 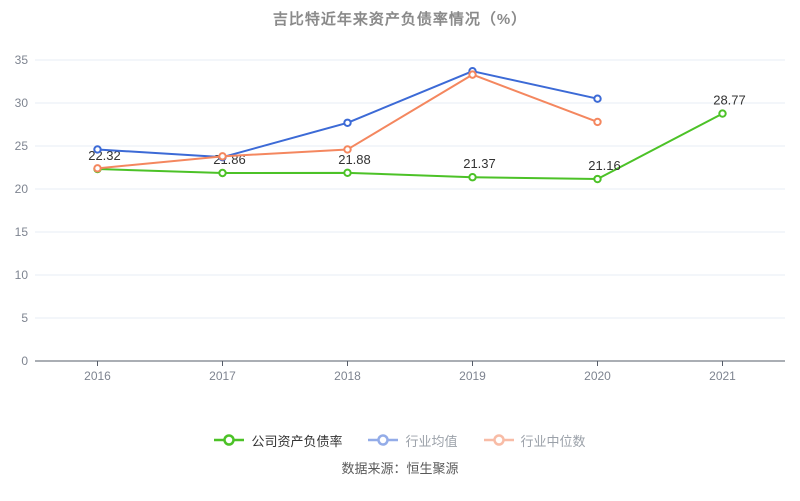 I want to click on x-axis-tick-label: 2021, so click(x=722, y=376).